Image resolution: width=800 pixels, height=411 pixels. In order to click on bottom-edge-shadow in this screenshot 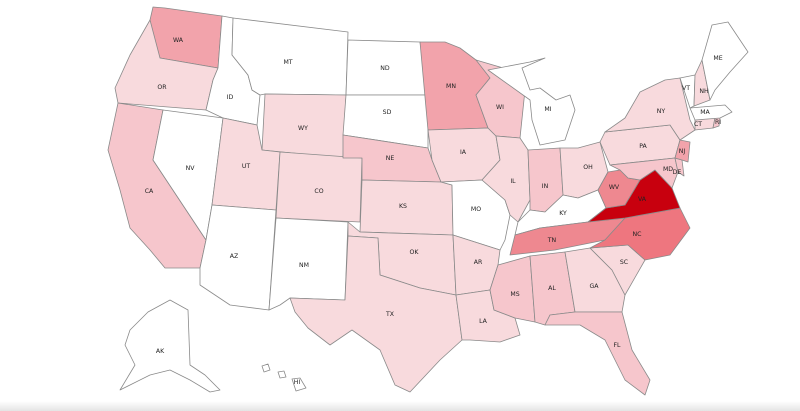, I will do `click(400, 406)`.